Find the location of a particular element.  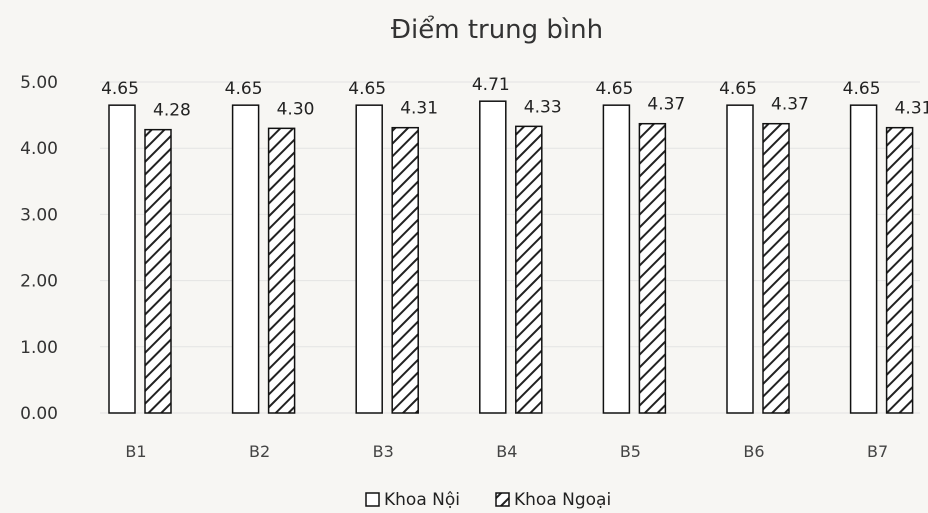

data-label-khoa-ngoai: 4.33 is located at coordinates (543, 107).